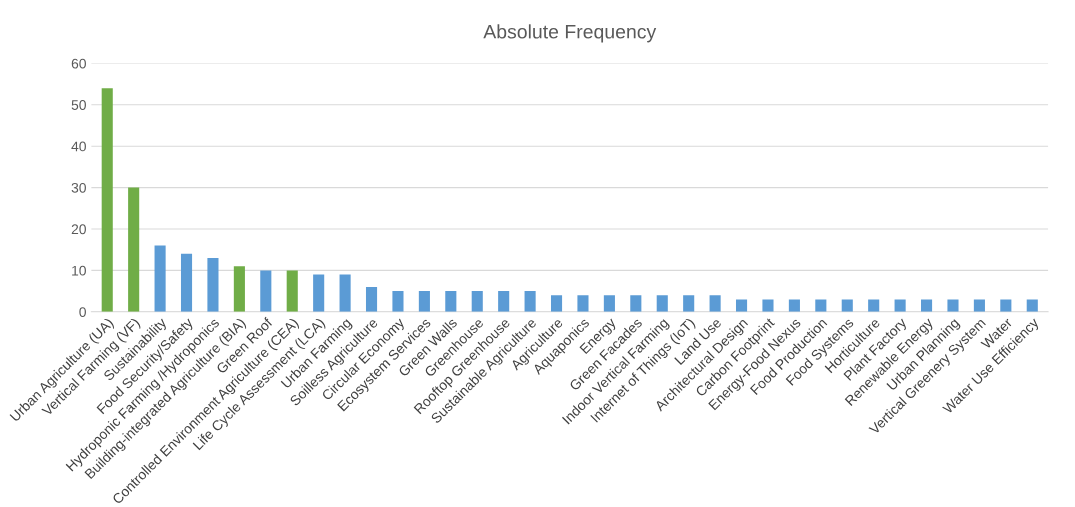 This screenshot has width=1075, height=507. Describe the element at coordinates (78, 146) in the screenshot. I see `y-tick-label: 40` at that location.